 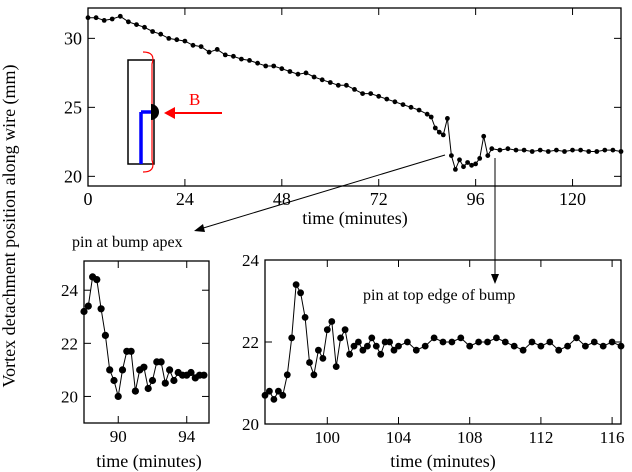 I want to click on x-tick-label: 116, so click(x=612, y=437).